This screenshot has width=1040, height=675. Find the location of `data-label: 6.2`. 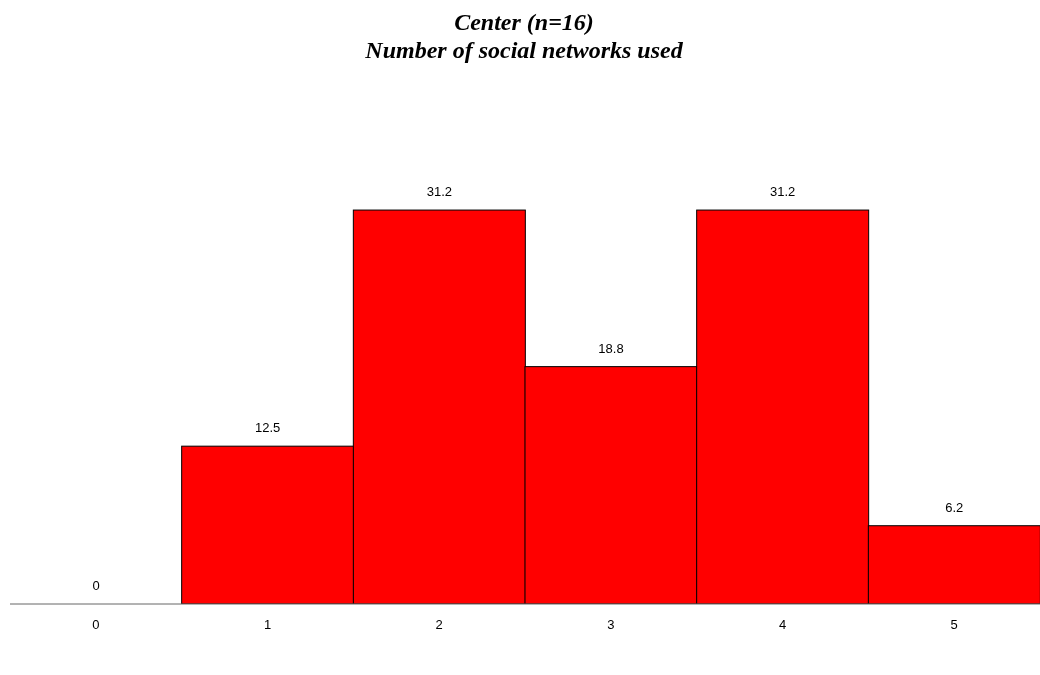

data-label: 6.2 is located at coordinates (954, 507).